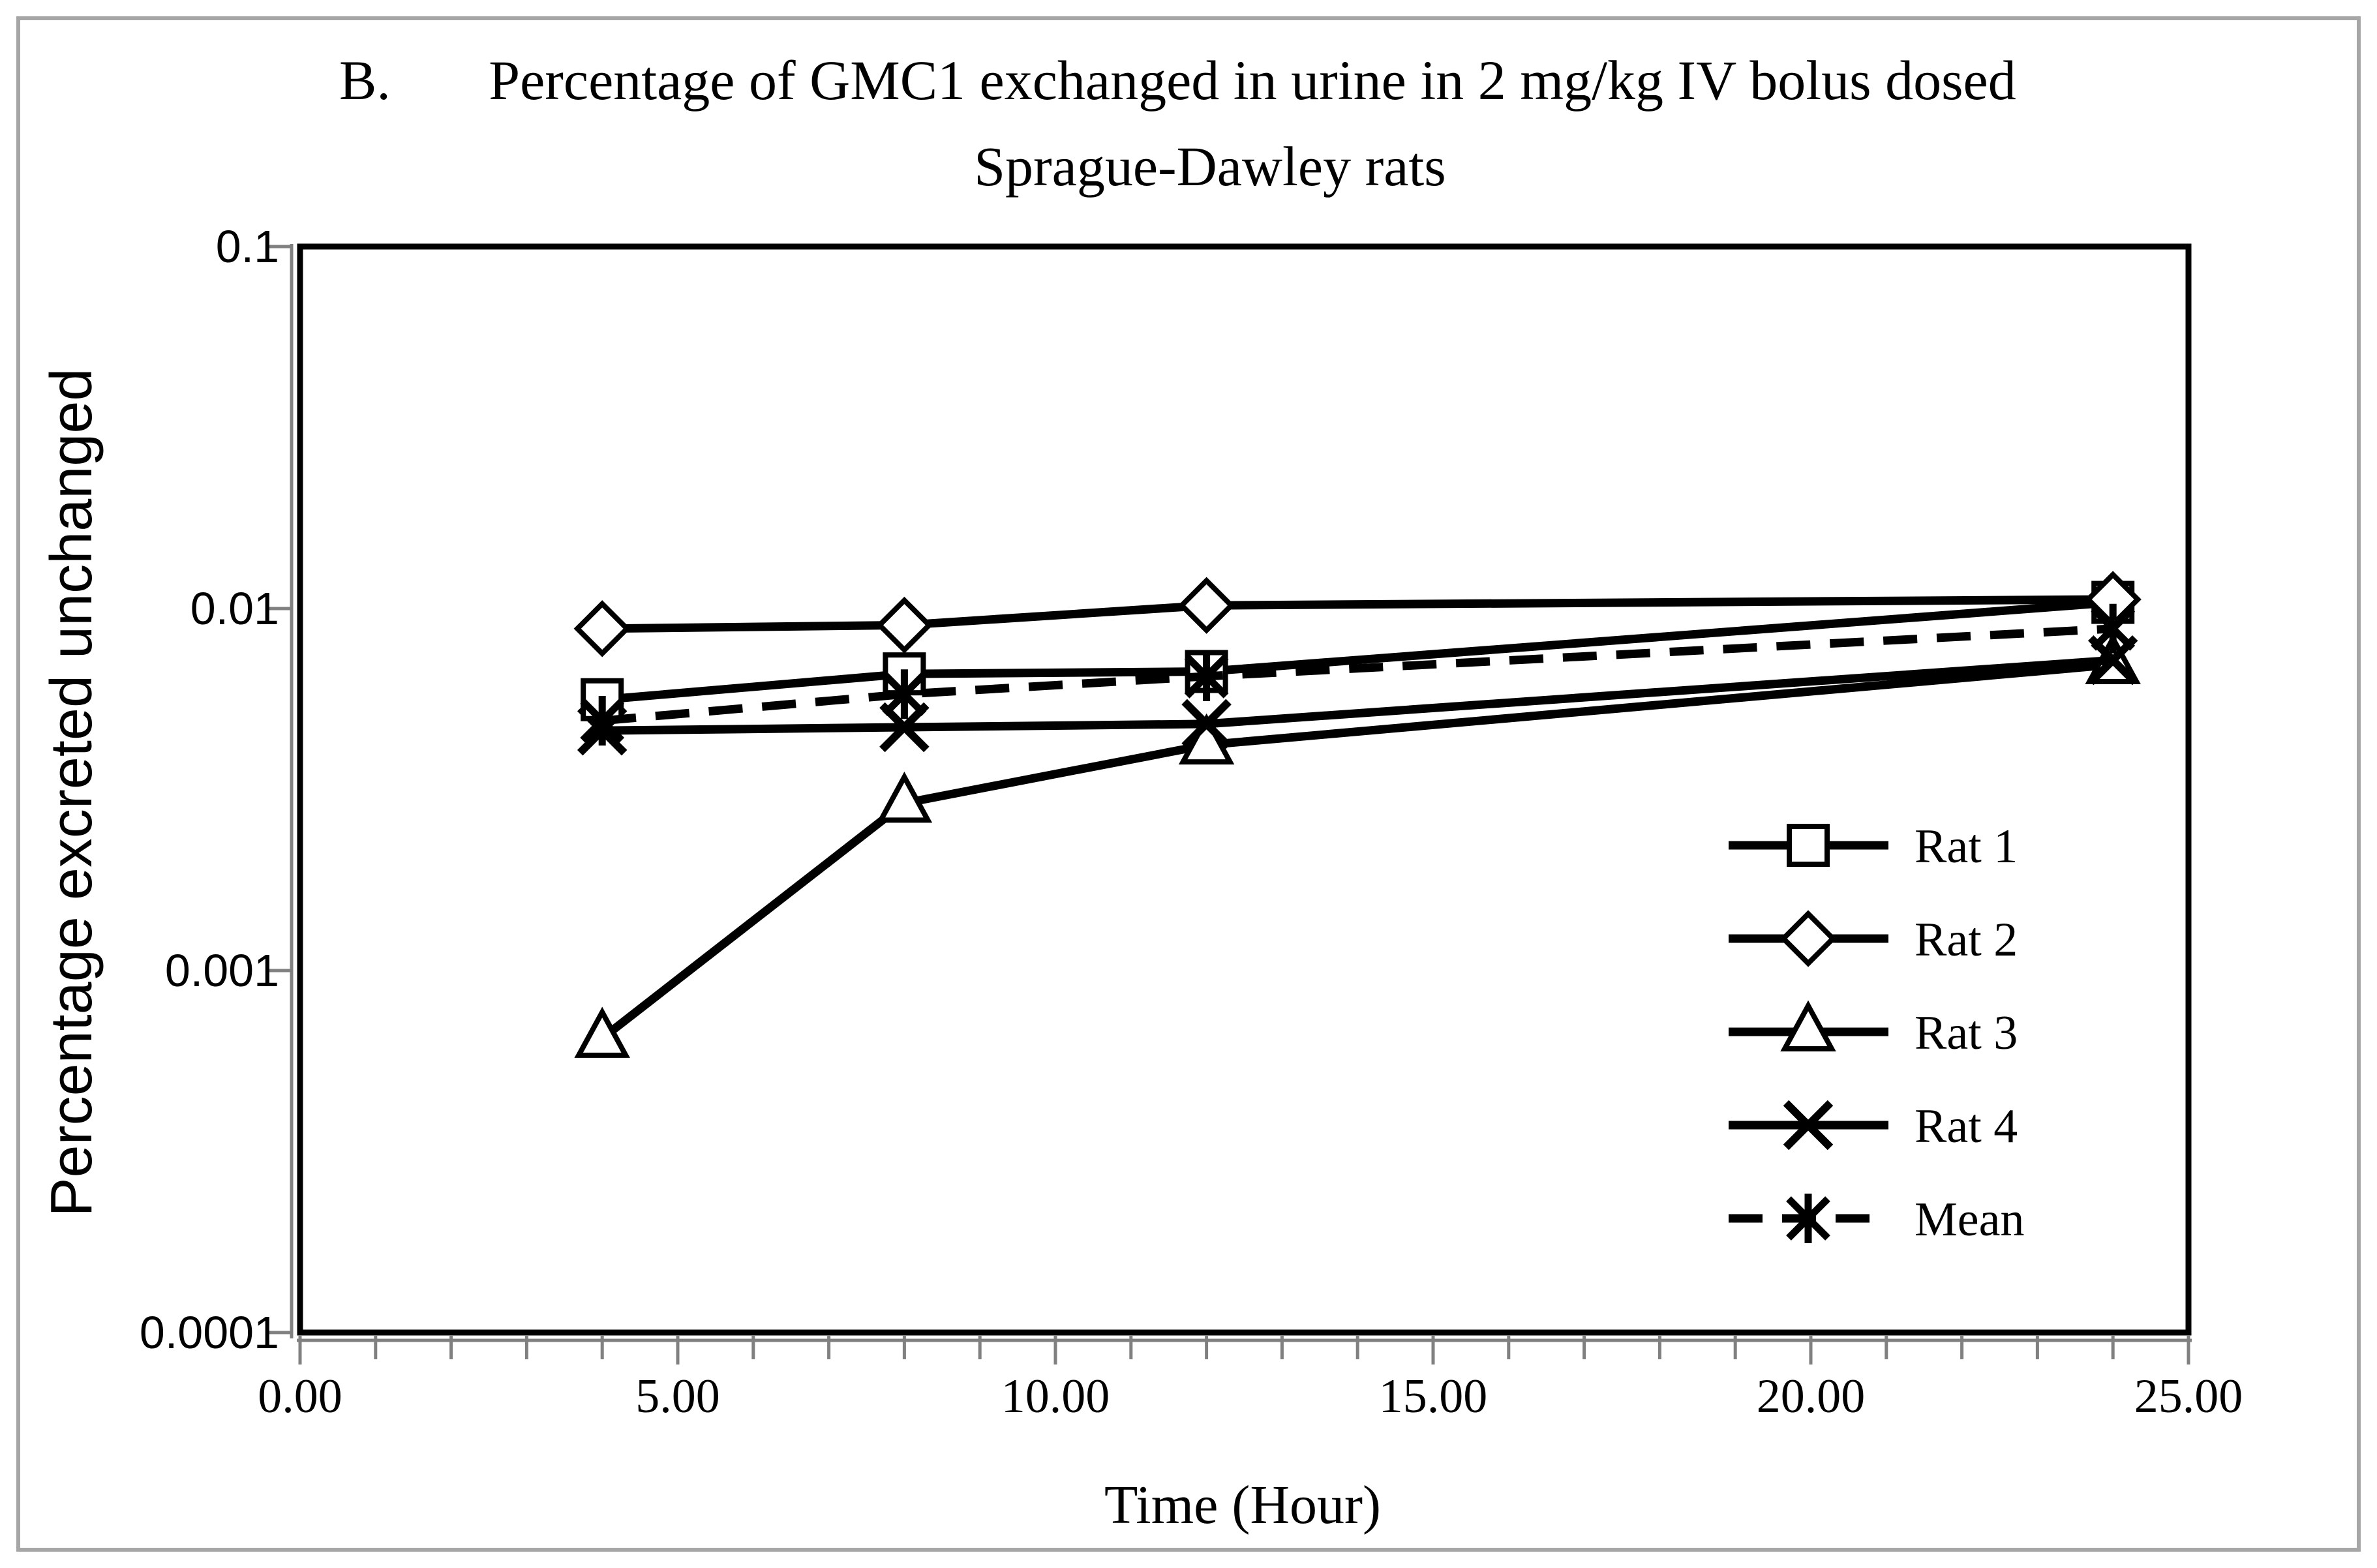  I want to click on legend-label: Rat 3, so click(1966, 1033).